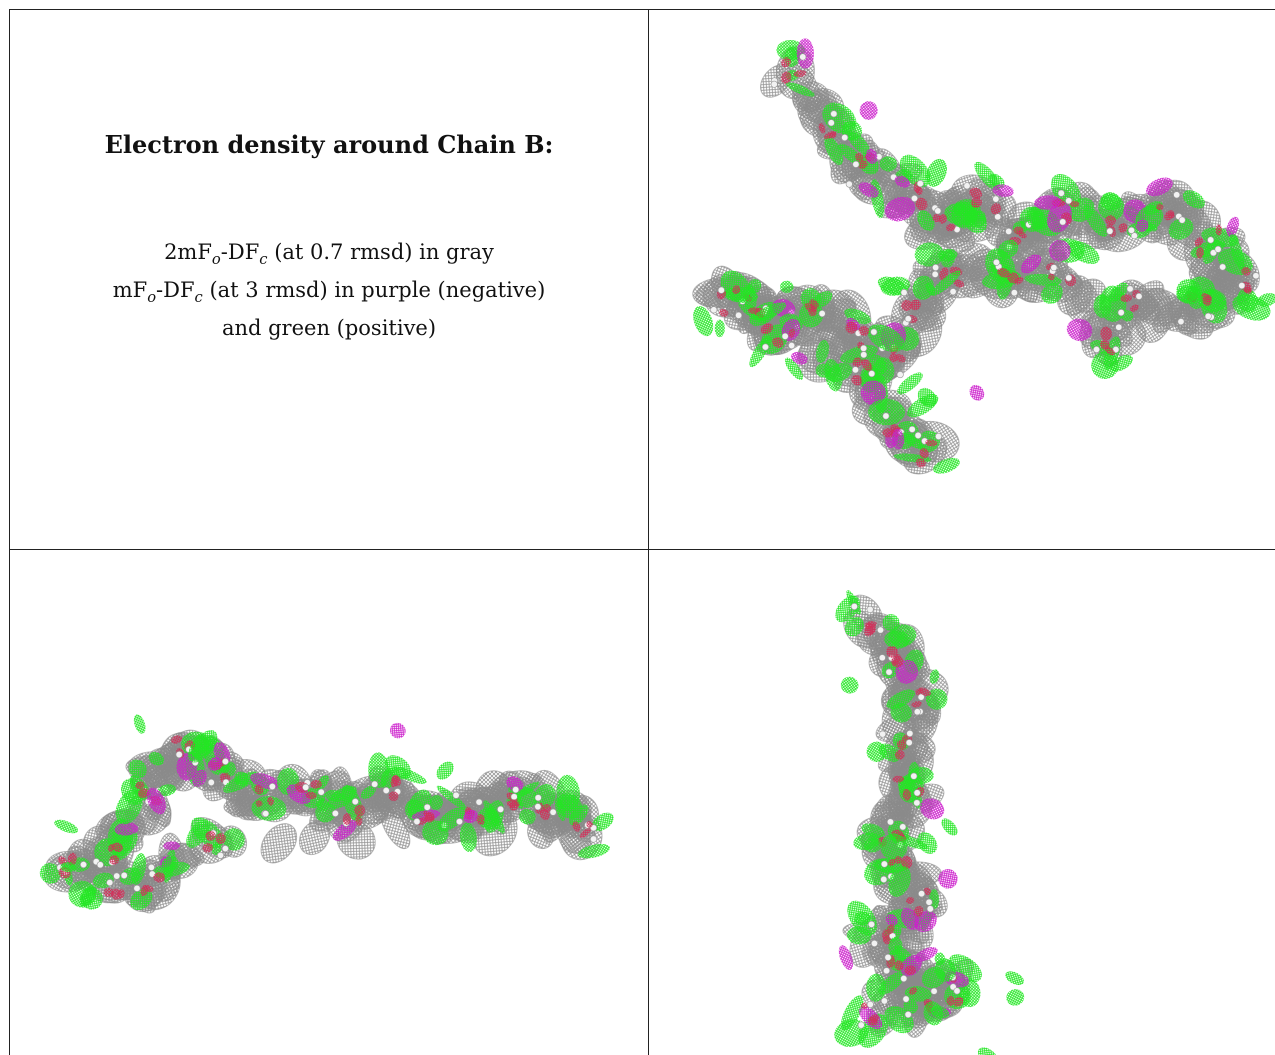 This screenshot has width=1275, height=1055. What do you see at coordinates (329, 254) in the screenshot?
I see `legend-line-2fo: 2mFo-DFc (at 0.7 rmsd) in gray` at bounding box center [329, 254].